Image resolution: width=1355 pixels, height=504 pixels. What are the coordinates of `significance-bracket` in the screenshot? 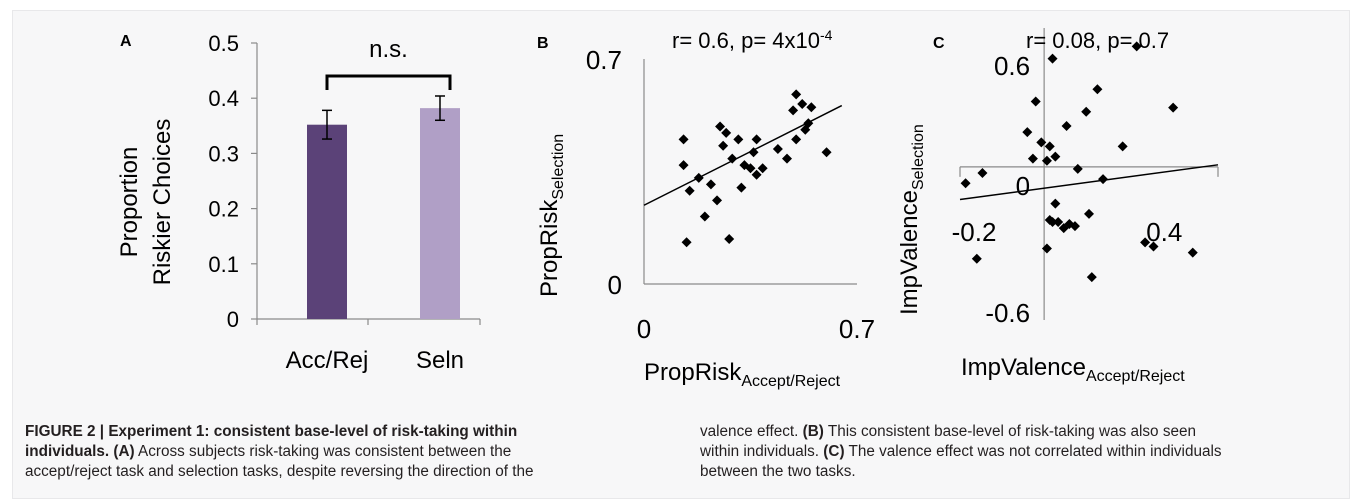 It's located at (388, 82).